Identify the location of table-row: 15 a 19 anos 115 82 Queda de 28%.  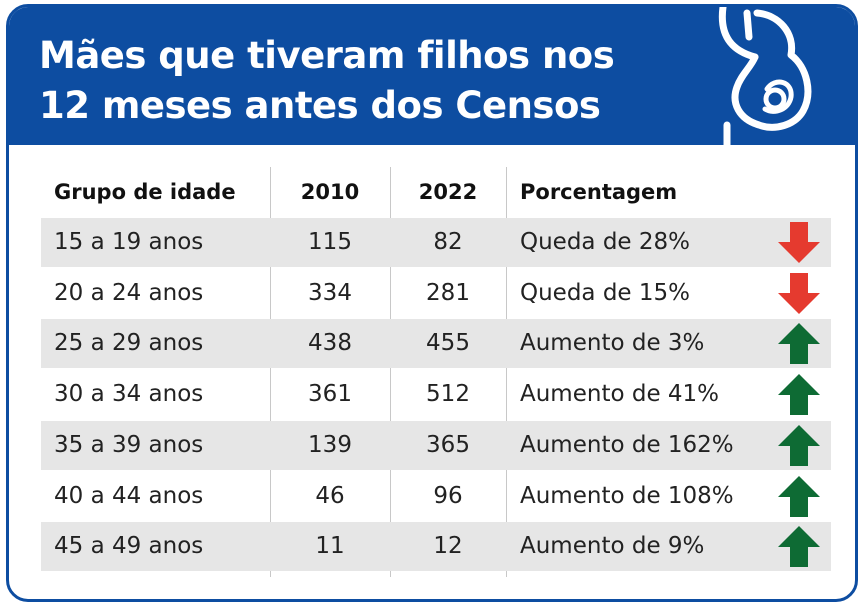
(436, 242).